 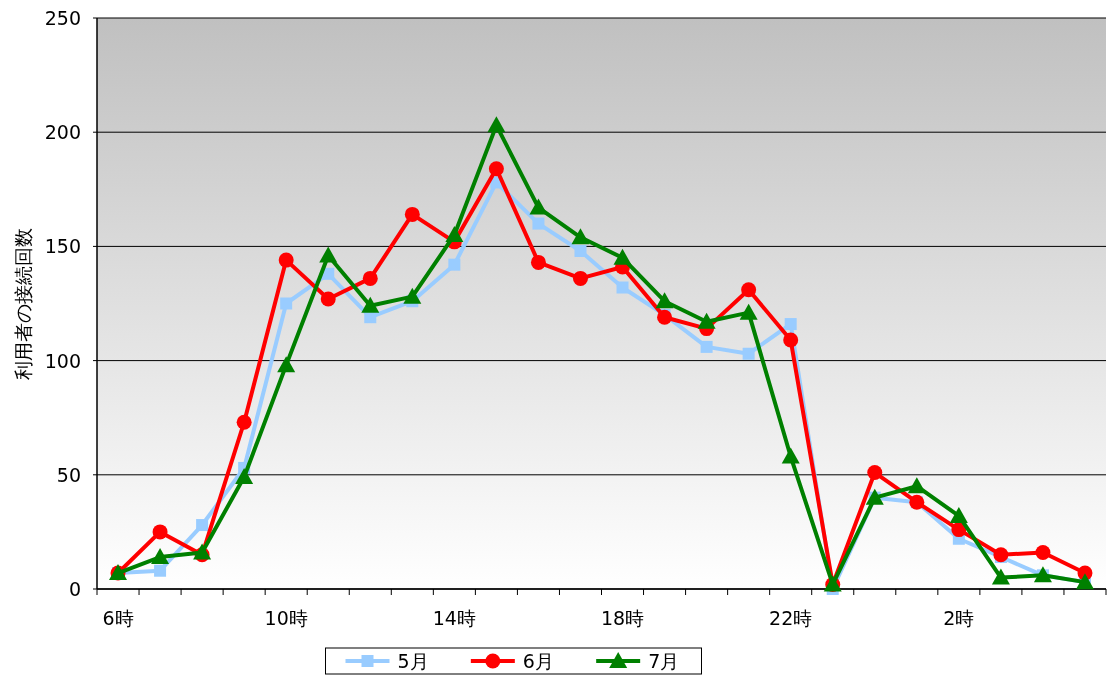 What do you see at coordinates (413, 661) in the screenshot?
I see `legend-label: 5月` at bounding box center [413, 661].